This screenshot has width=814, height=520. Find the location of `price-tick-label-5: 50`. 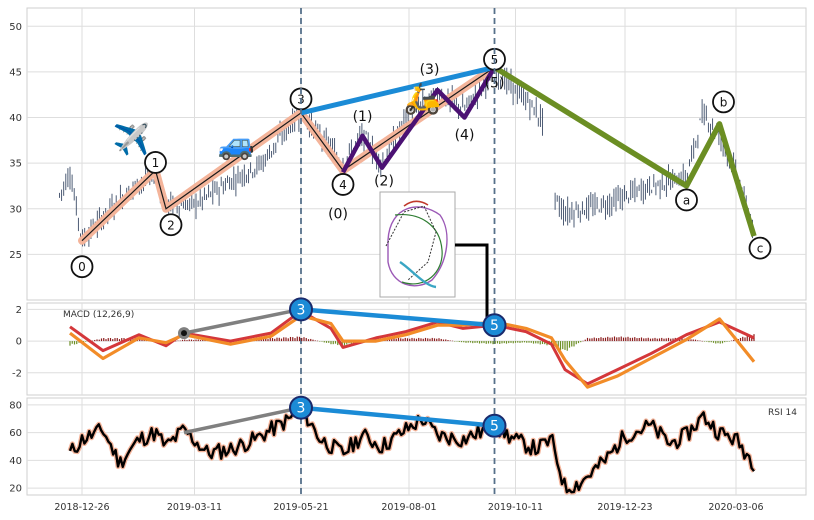

price-tick-label-5: 50 is located at coordinates (15, 27).